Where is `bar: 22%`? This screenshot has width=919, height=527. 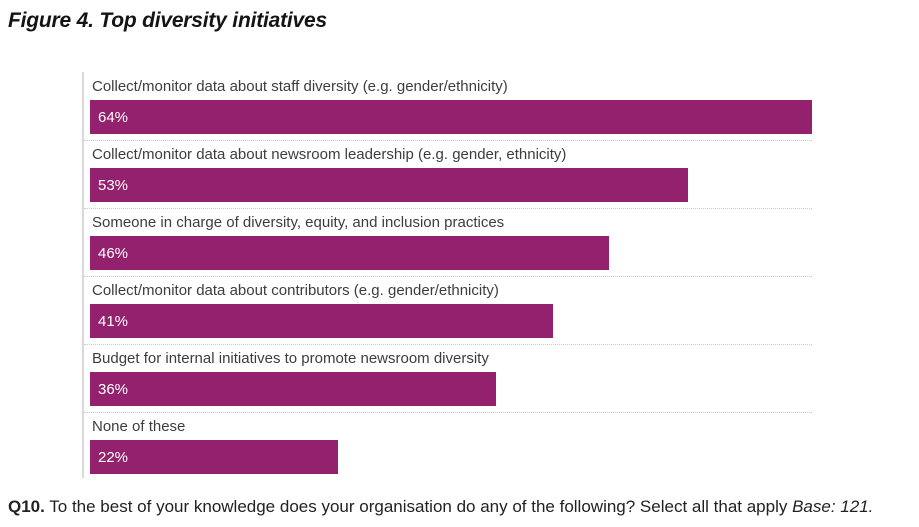 bar: 22% is located at coordinates (214, 457).